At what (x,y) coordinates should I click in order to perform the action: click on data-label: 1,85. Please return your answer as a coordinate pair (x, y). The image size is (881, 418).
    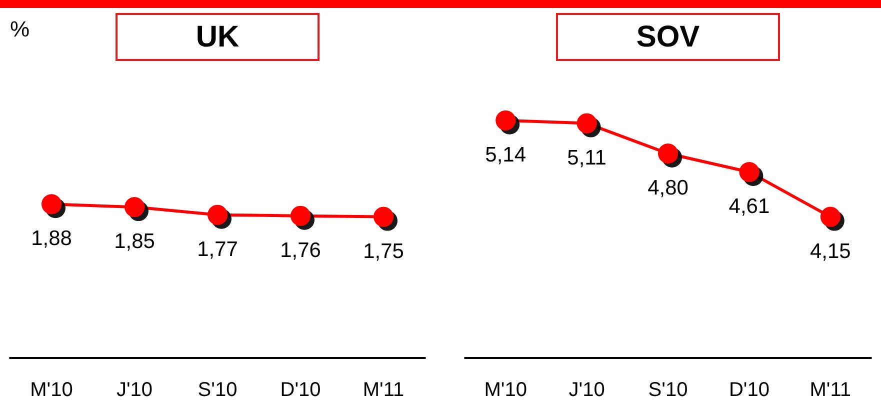
    Looking at the image, I should click on (134, 242).